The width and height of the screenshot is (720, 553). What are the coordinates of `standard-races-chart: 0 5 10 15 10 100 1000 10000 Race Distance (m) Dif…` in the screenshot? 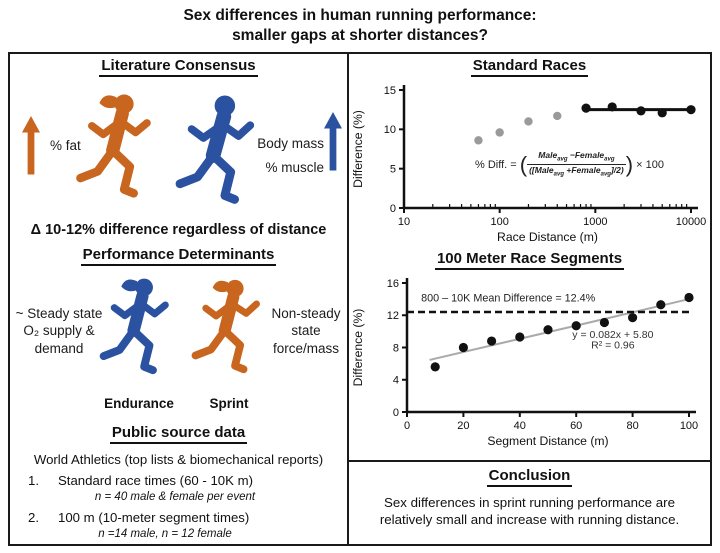 It's located at (529, 164).